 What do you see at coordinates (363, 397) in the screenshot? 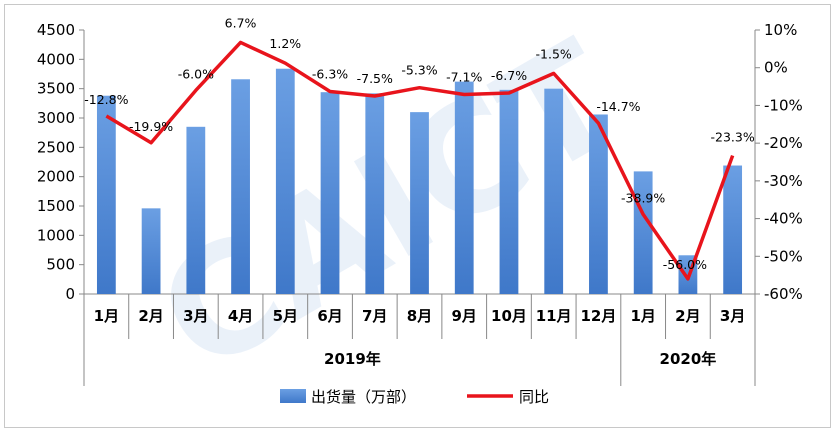
I see `legend-bar-label: 出货量（万部）` at bounding box center [363, 397].